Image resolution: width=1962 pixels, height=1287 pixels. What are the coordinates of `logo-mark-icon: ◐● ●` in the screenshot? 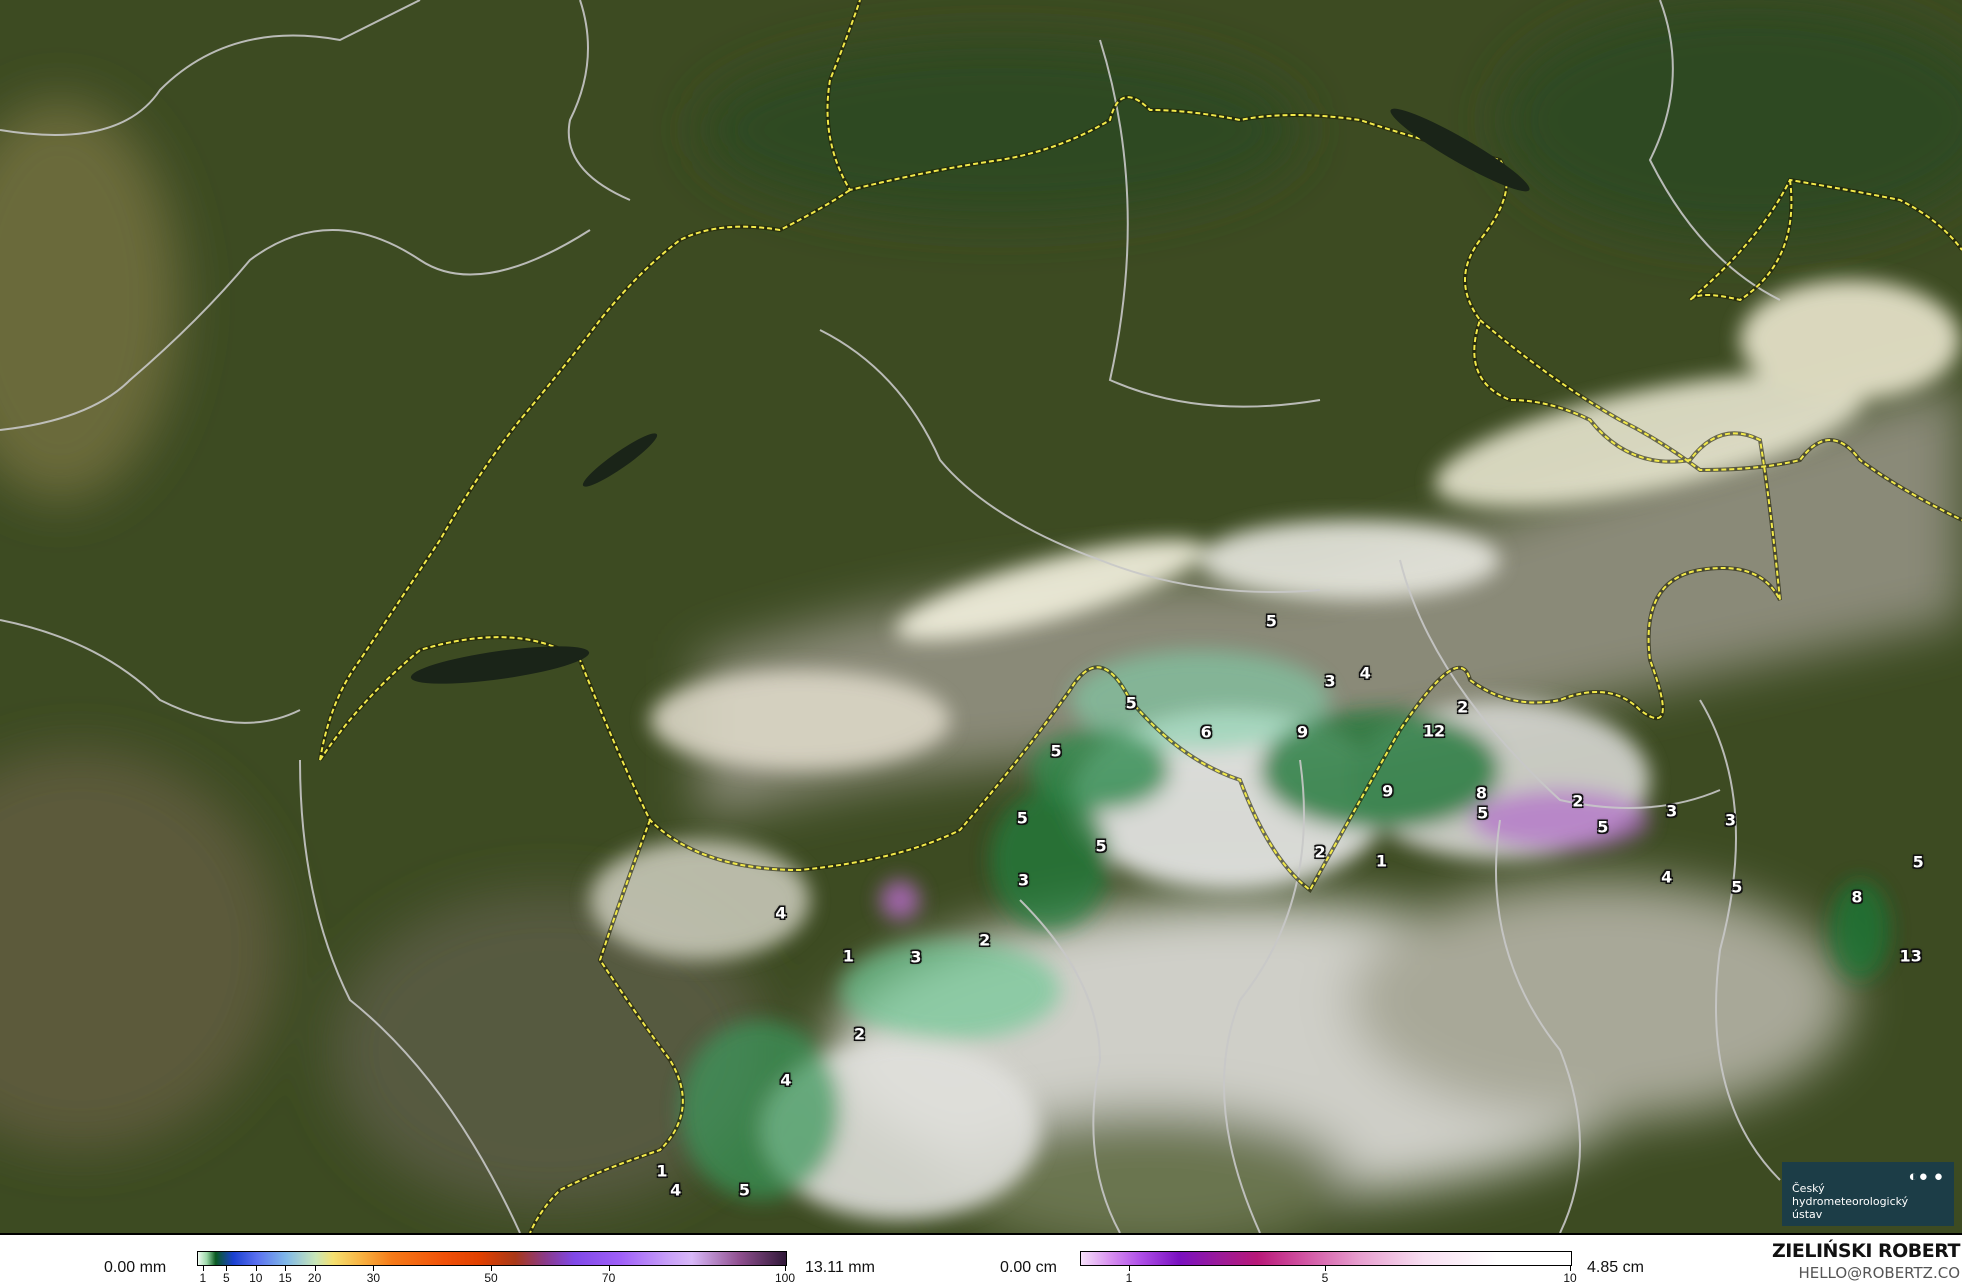 It's located at (1926, 1176).